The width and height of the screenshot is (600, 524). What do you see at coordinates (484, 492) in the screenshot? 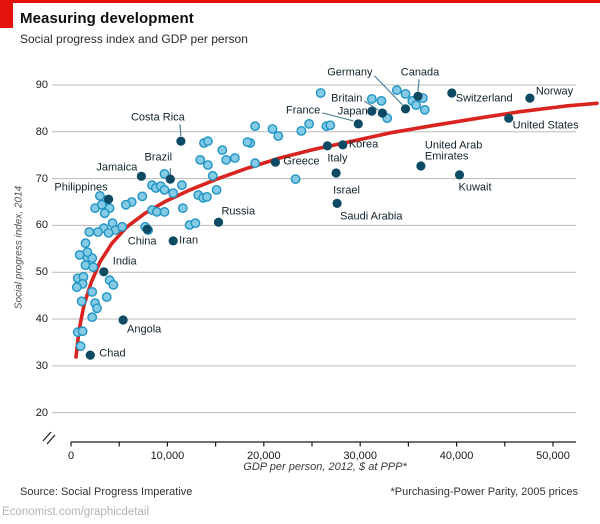
I see `ppp-footnote: *Purchasing-Power Parity, 2005 prices` at bounding box center [484, 492].